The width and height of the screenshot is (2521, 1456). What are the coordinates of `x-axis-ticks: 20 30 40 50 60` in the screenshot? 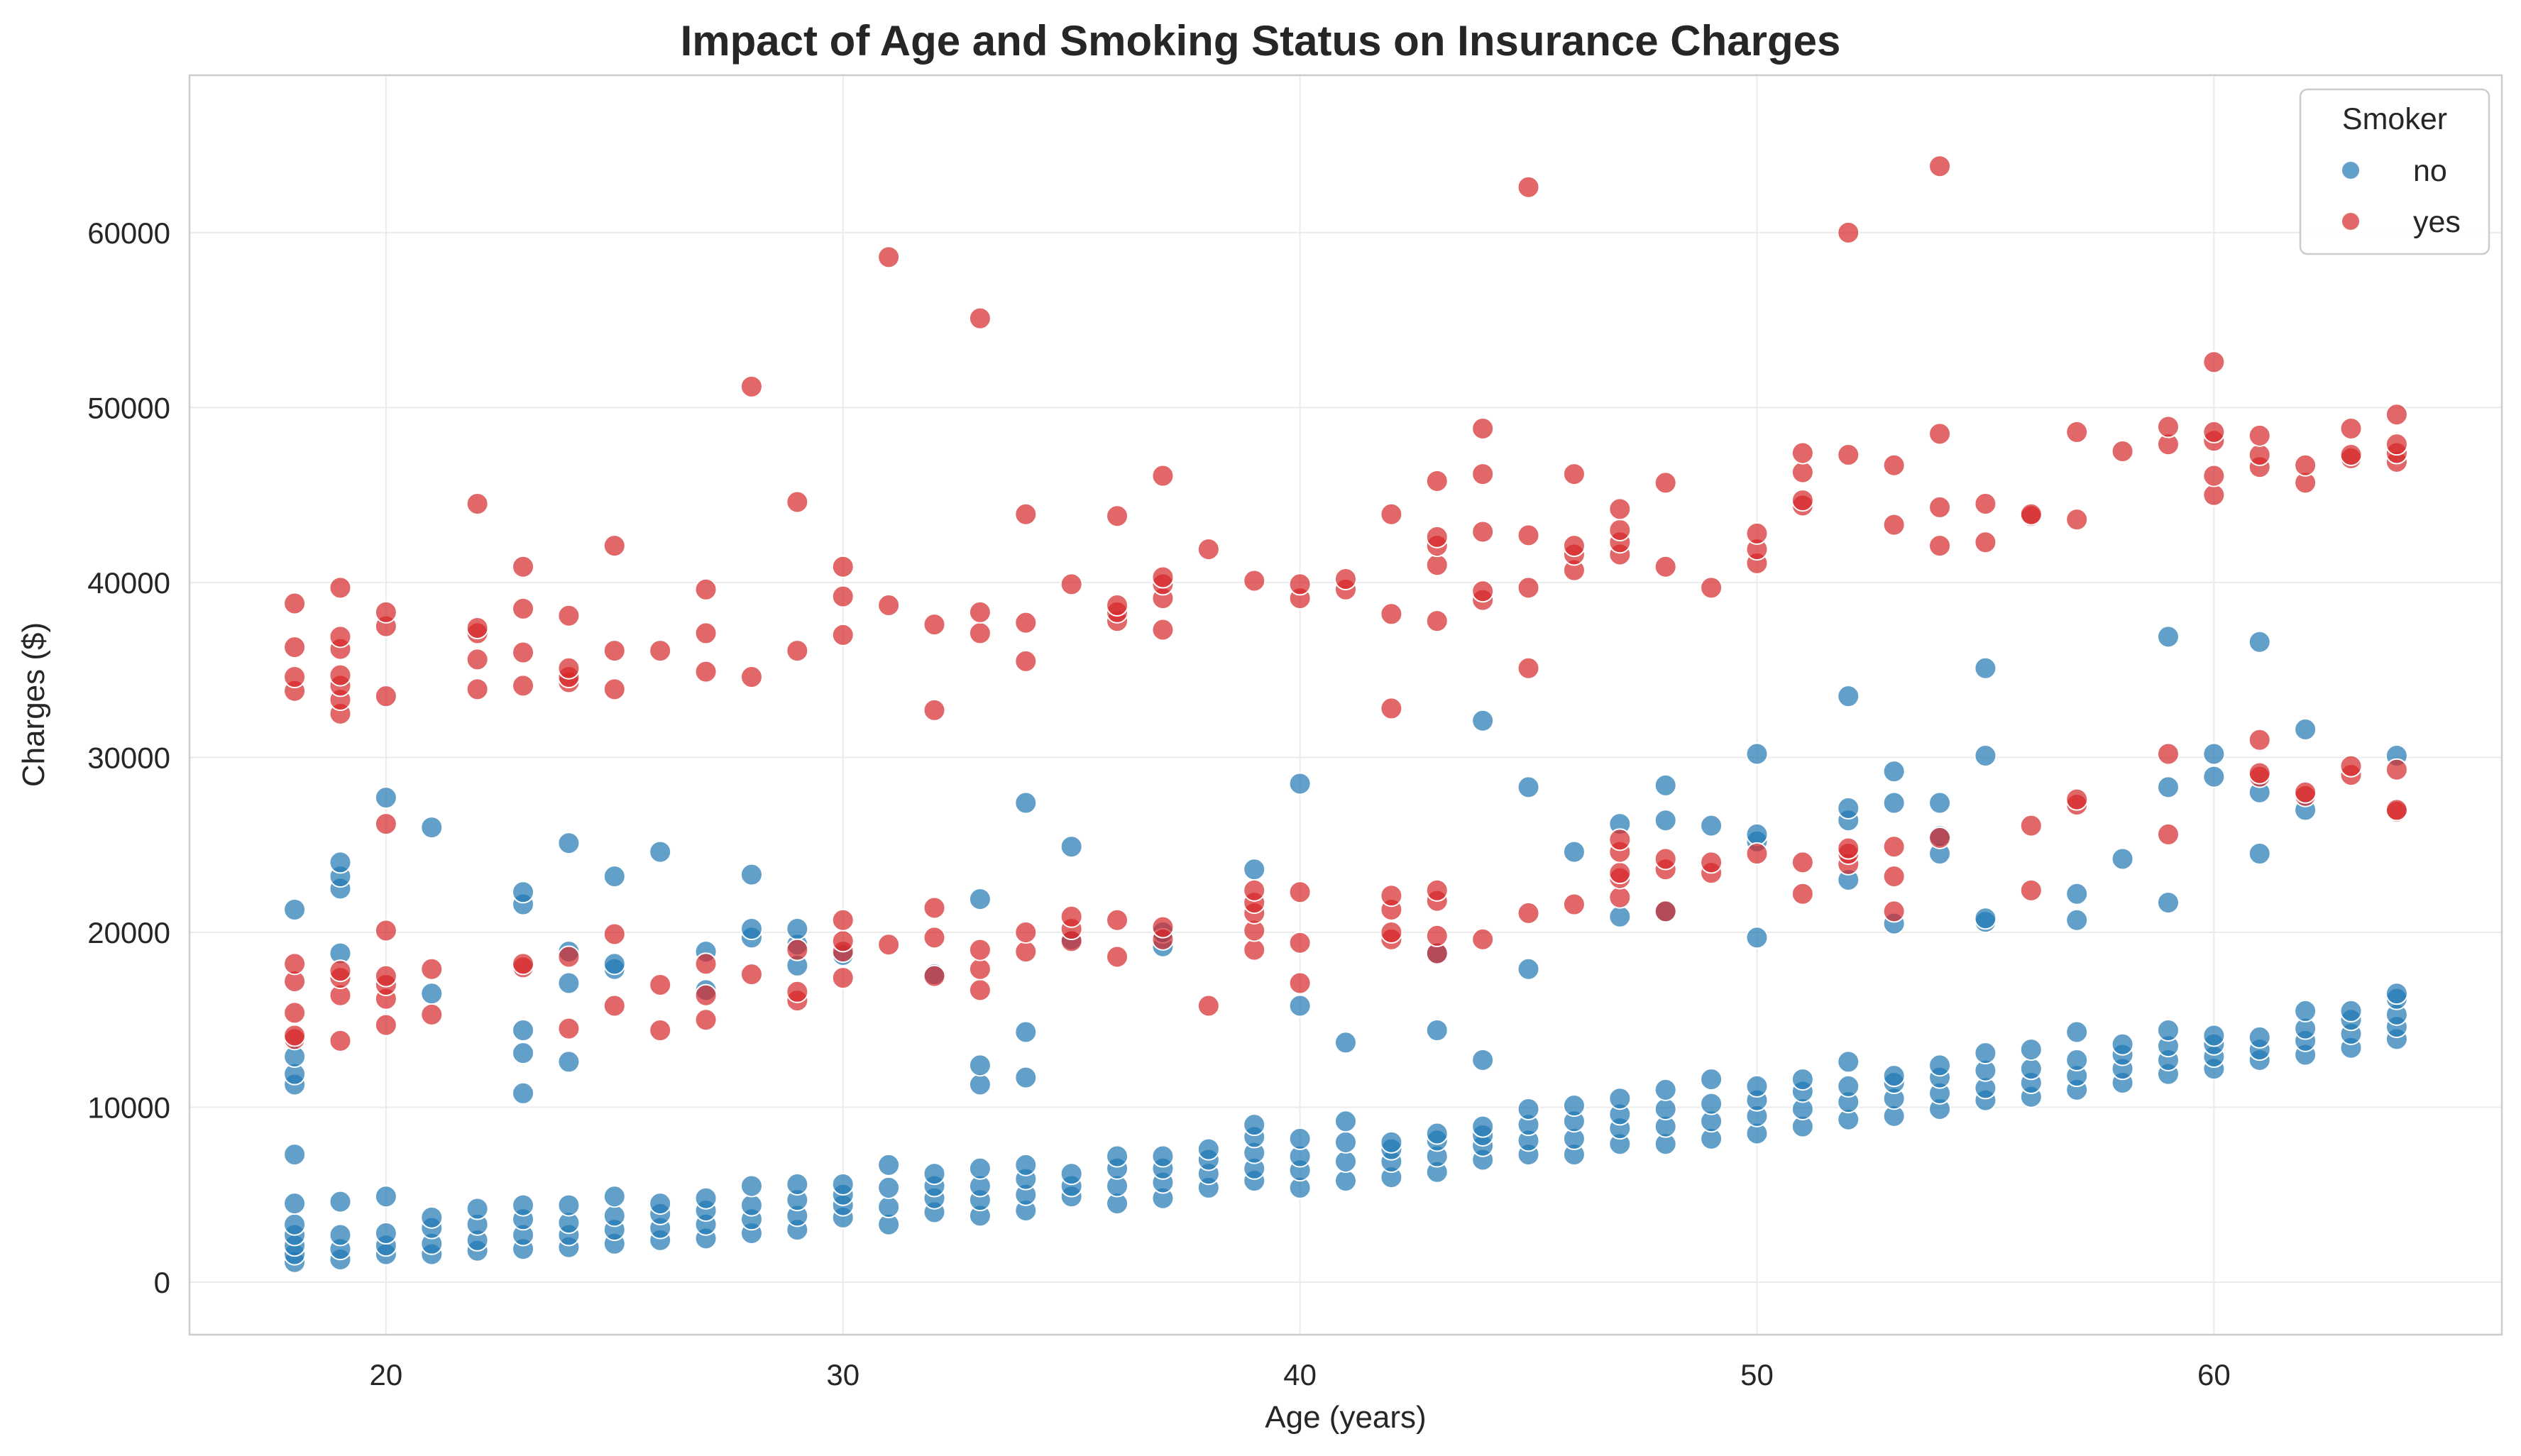 It's located at (1300, 1374).